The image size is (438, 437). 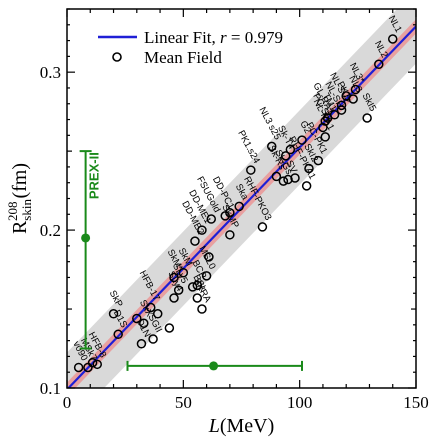 I want to click on x-tick-label: 0, so click(x=67, y=402).